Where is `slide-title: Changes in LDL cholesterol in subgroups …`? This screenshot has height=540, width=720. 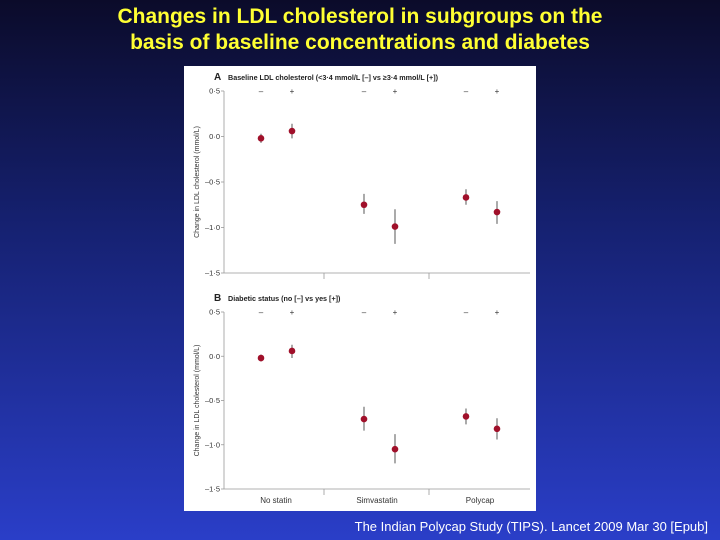
slide-title: Changes in LDL cholesterol in subgroups … is located at coordinates (360, 30).